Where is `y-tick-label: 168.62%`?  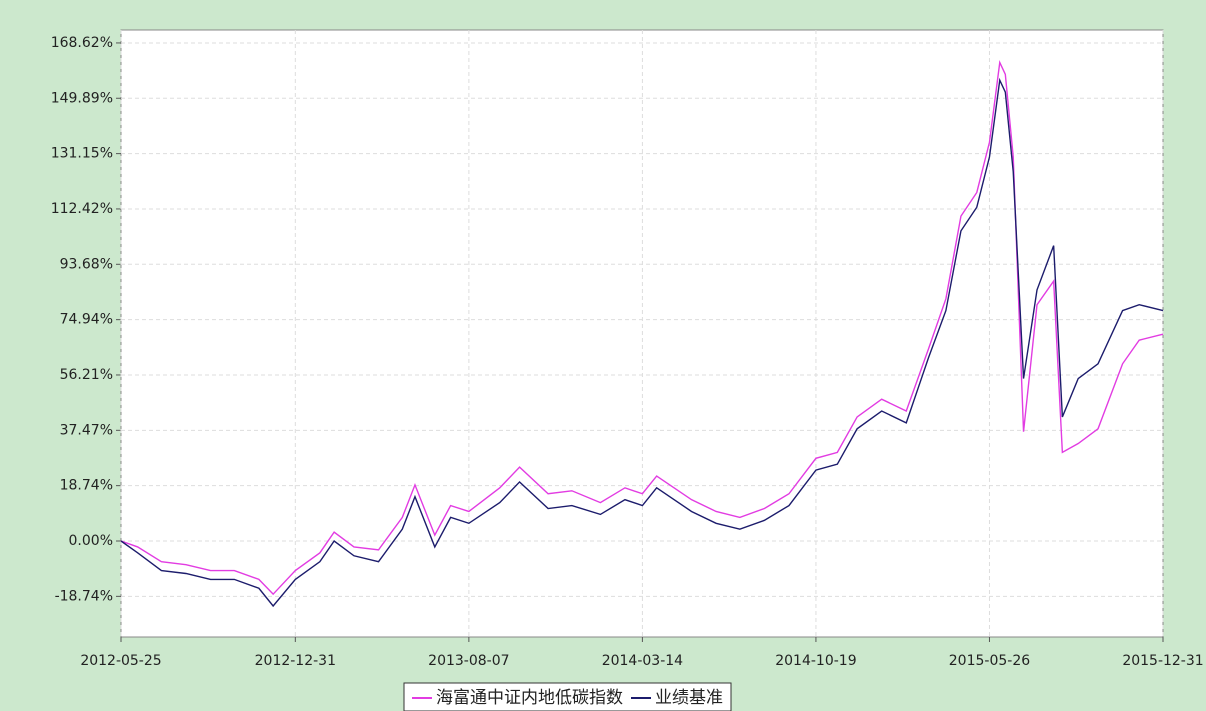
y-tick-label: 168.62% is located at coordinates (82, 43).